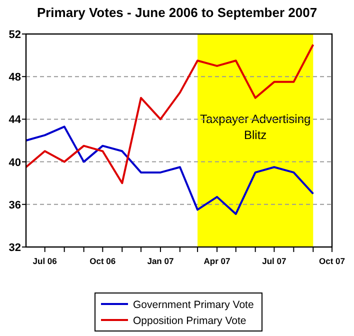  Describe the element at coordinates (193, 305) in the screenshot. I see `legend-label: Government Primary Vote` at that location.